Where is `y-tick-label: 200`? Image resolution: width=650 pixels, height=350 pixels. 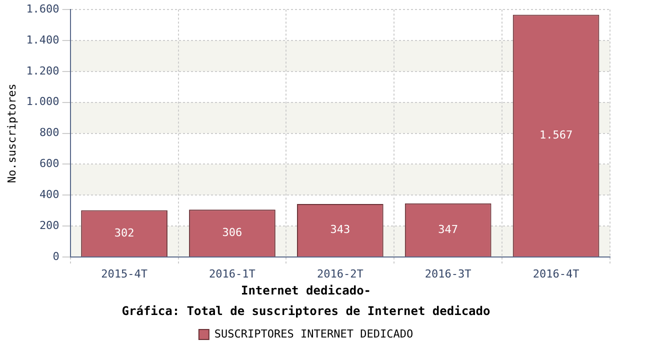
y-tick-label: 200 is located at coordinates (49, 225).